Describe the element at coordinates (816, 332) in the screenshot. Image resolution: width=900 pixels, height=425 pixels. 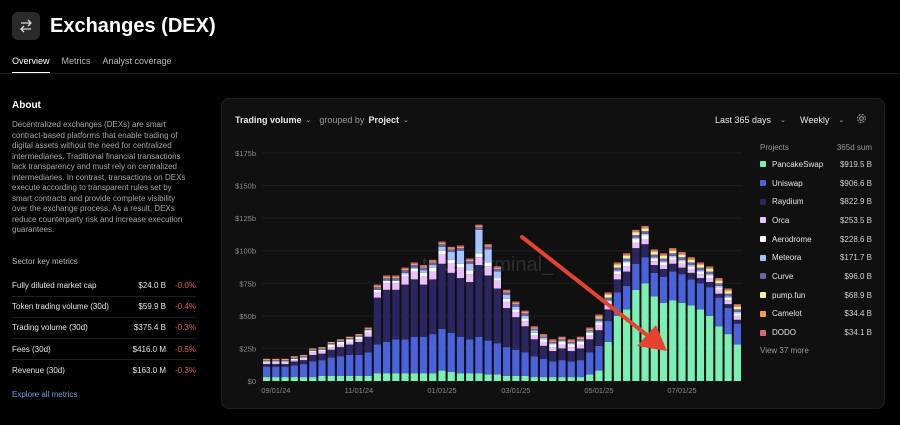
I see `legend-item-dodo: DODO $34.1 B` at that location.